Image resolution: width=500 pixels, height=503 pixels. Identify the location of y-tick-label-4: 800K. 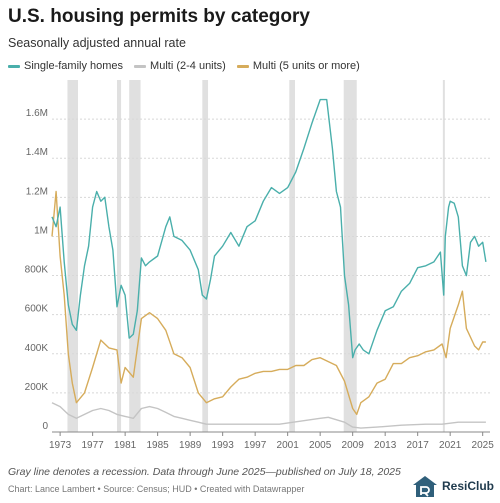
(37, 270).